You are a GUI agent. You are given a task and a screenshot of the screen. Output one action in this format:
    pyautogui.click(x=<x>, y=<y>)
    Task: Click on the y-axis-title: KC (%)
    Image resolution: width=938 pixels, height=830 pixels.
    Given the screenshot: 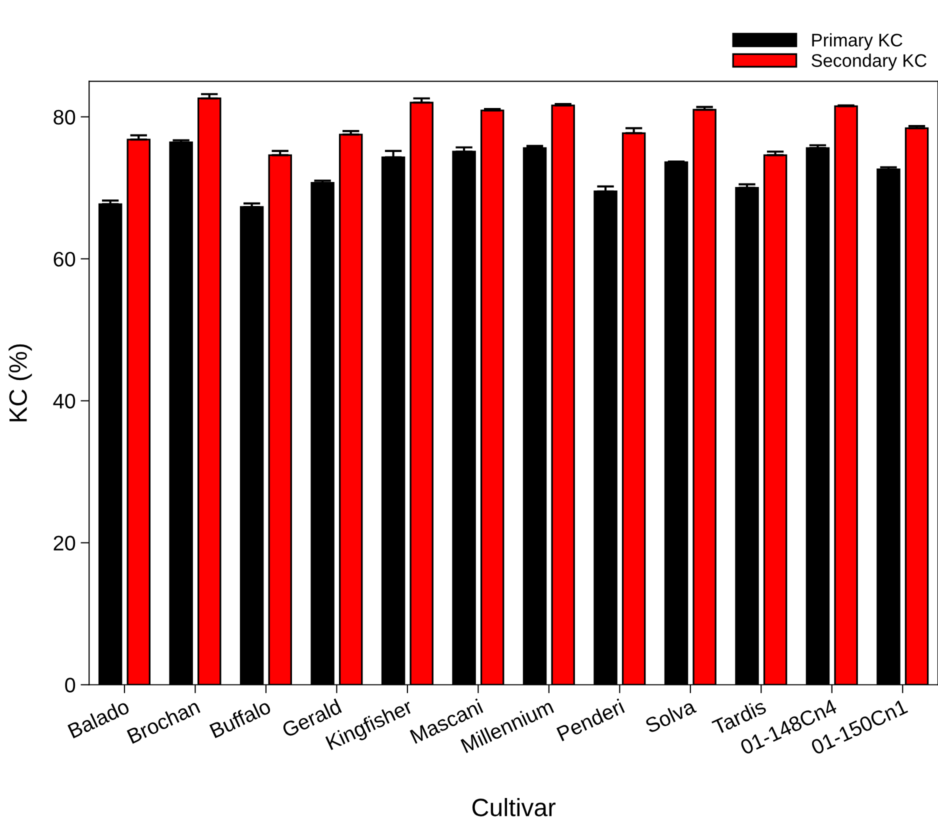 What is the action you would take?
    pyautogui.click(x=20, y=383)
    